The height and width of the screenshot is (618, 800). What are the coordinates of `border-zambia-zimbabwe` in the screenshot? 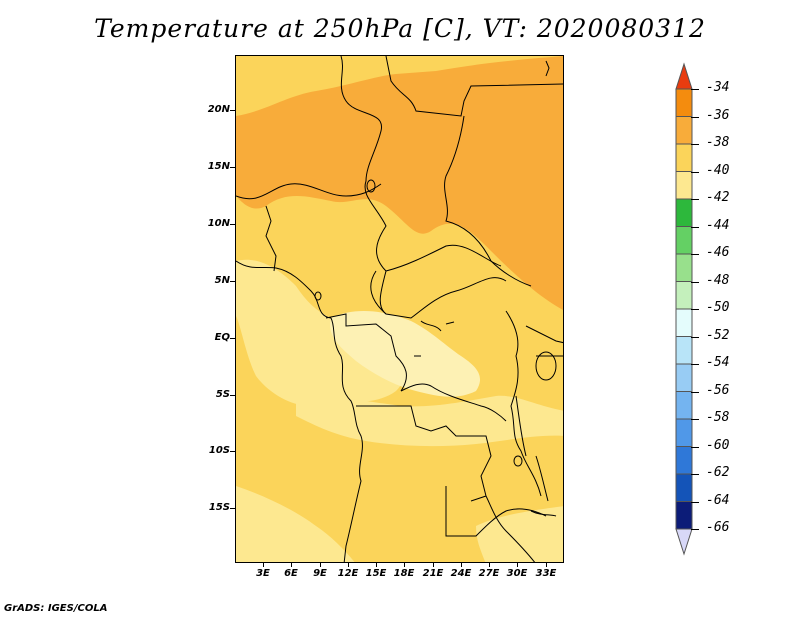 It's located at (510, 528).